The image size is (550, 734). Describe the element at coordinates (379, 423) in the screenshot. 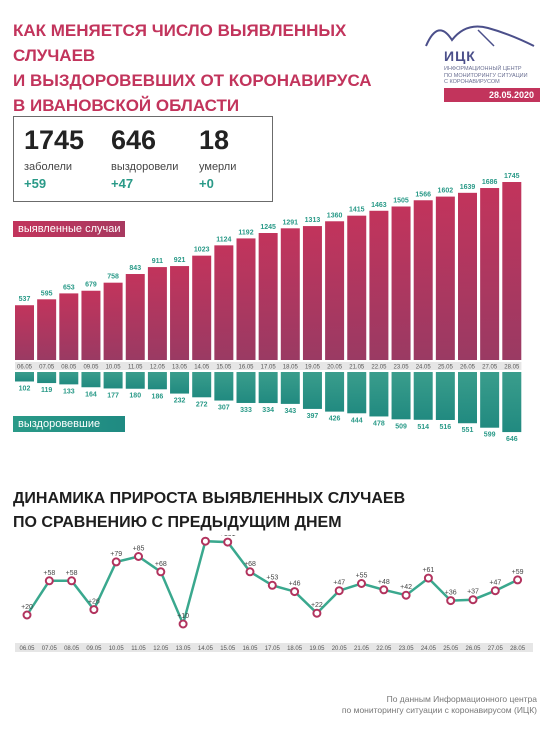

I see `recovered-value-label: 478` at that location.